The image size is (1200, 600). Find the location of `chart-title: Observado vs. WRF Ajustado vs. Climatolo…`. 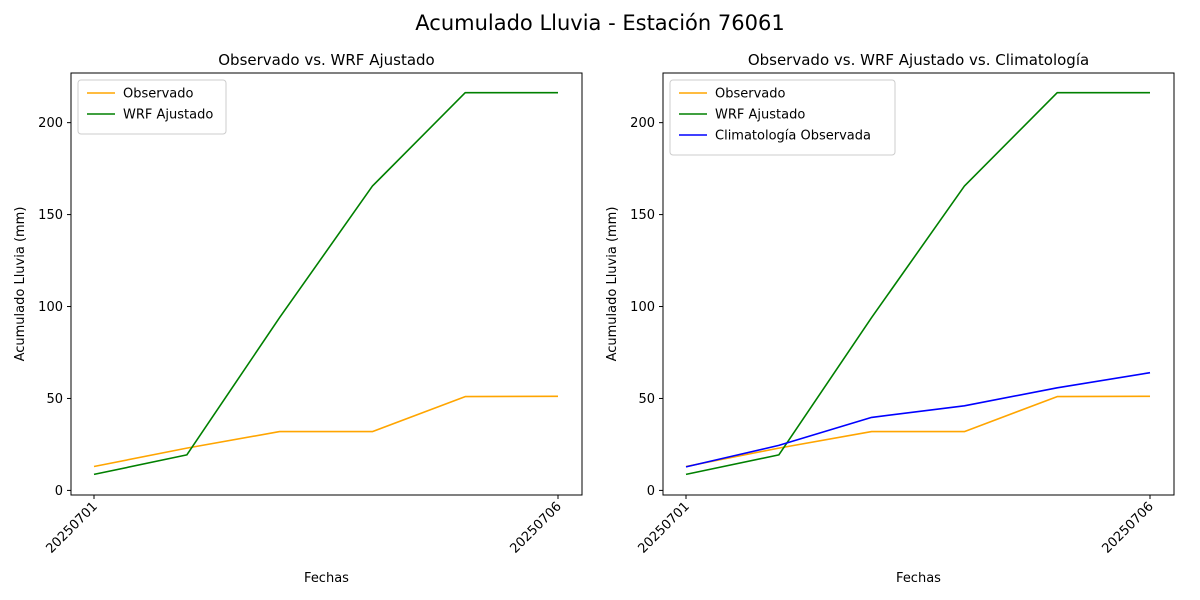

chart-title: Observado vs. WRF Ajustado vs. Climatolo… is located at coordinates (918, 60).